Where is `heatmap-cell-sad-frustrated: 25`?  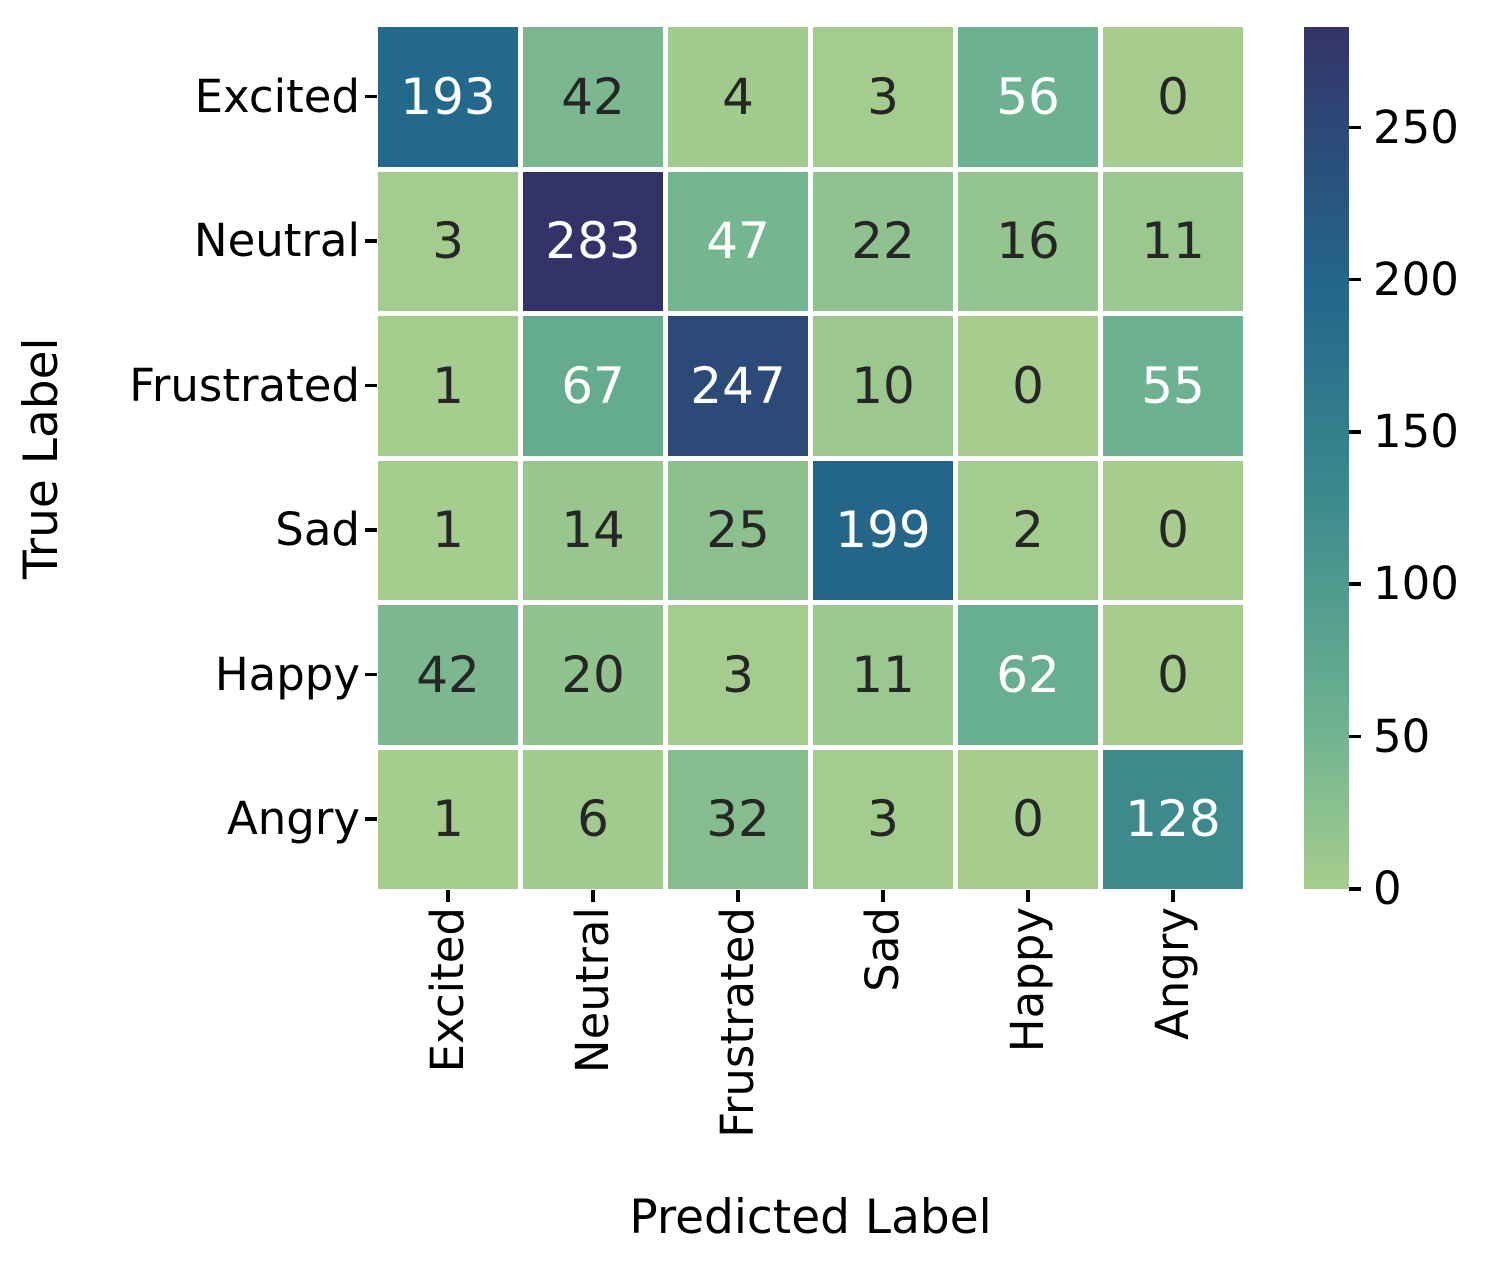 heatmap-cell-sad-frustrated: 25 is located at coordinates (738, 530).